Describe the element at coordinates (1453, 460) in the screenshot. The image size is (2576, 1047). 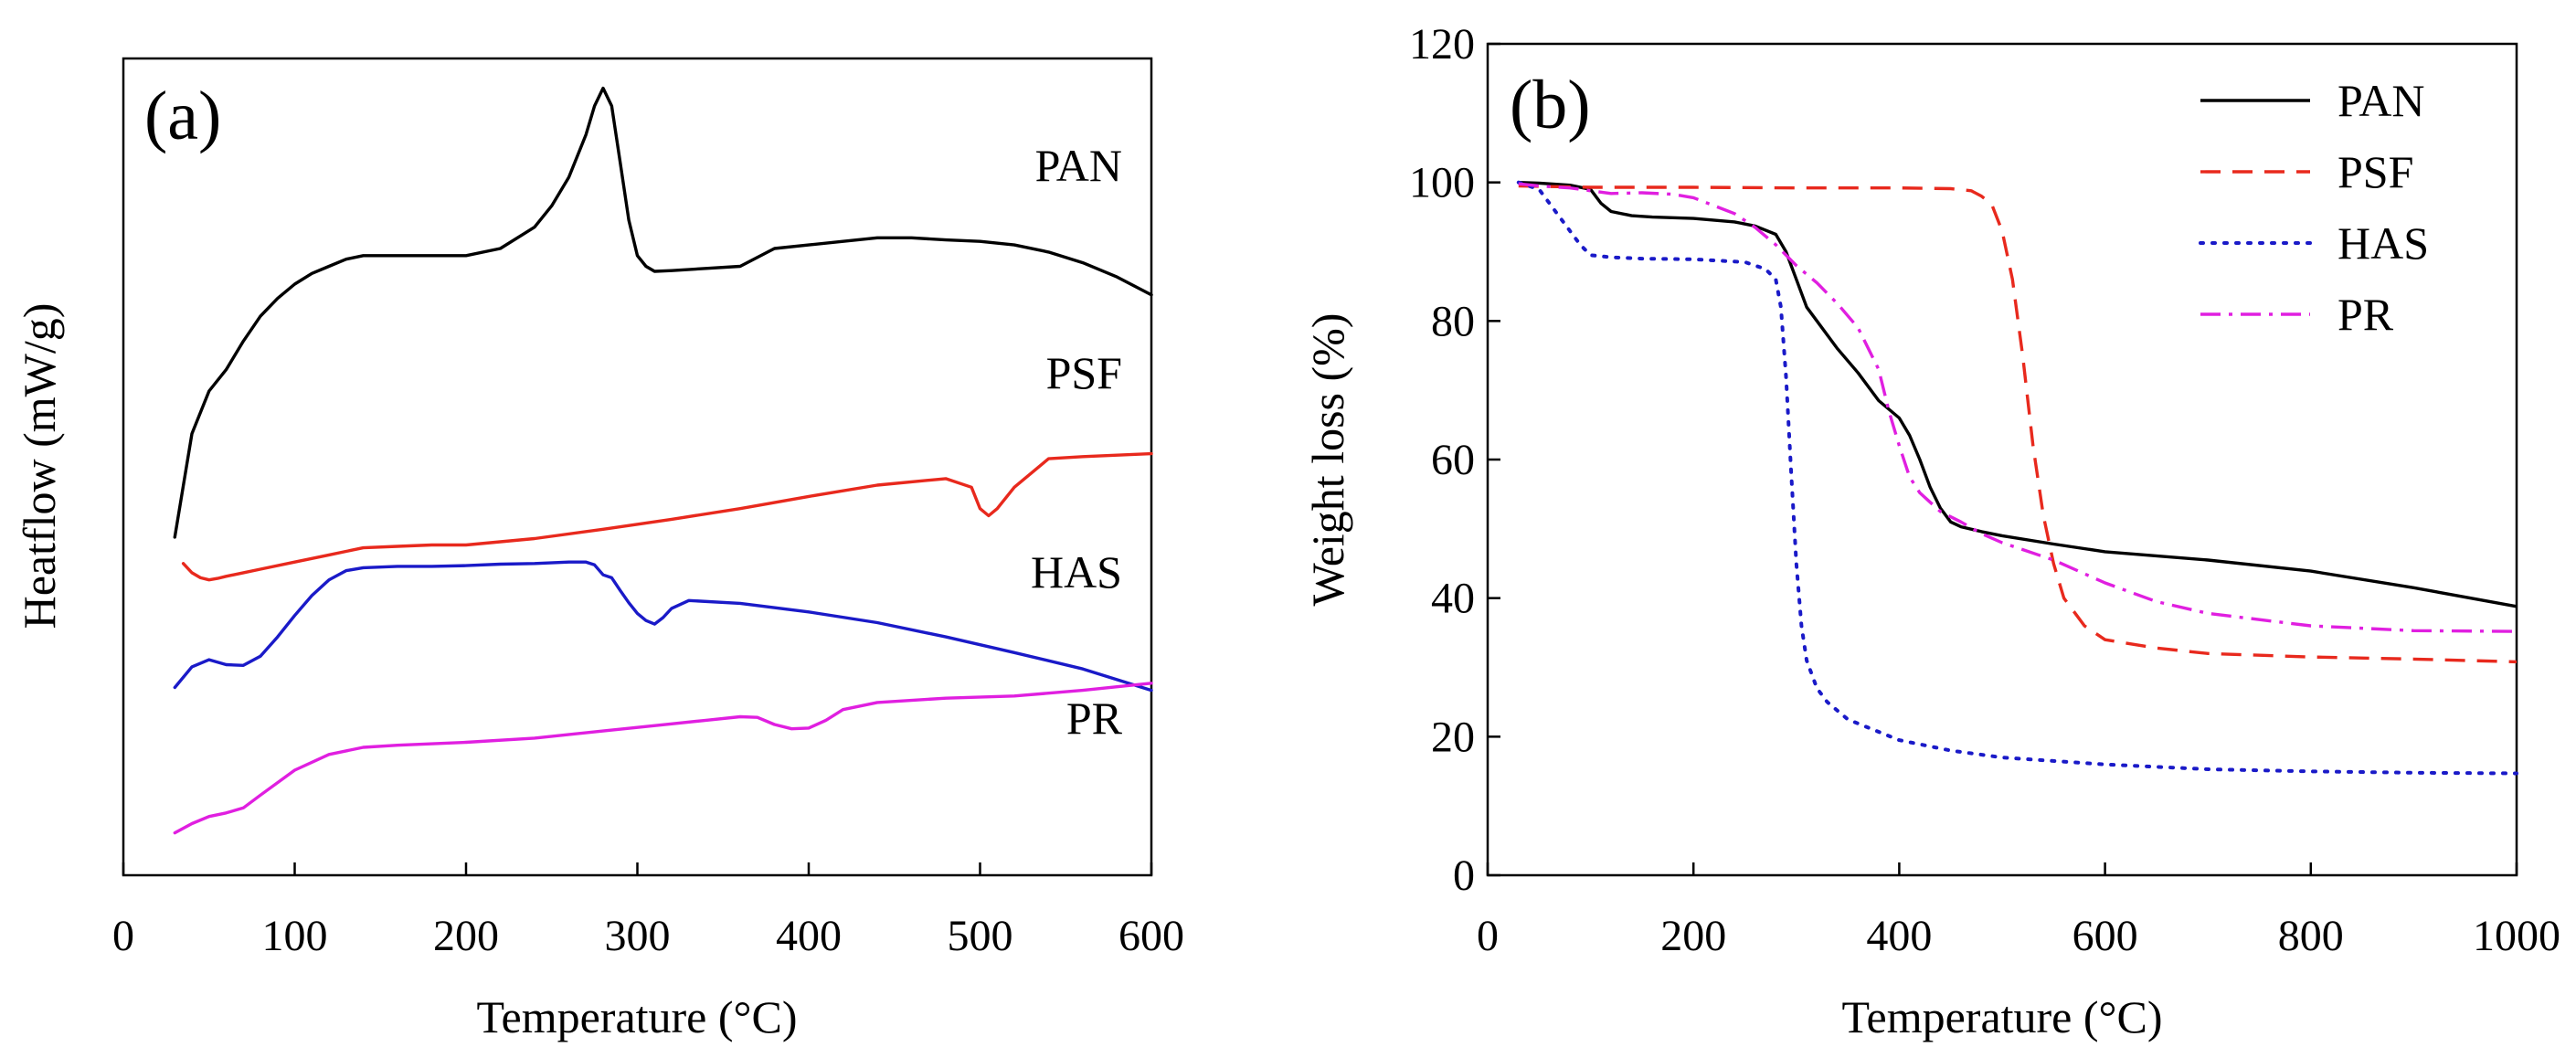
I see `y-tick-label-b: 60` at that location.